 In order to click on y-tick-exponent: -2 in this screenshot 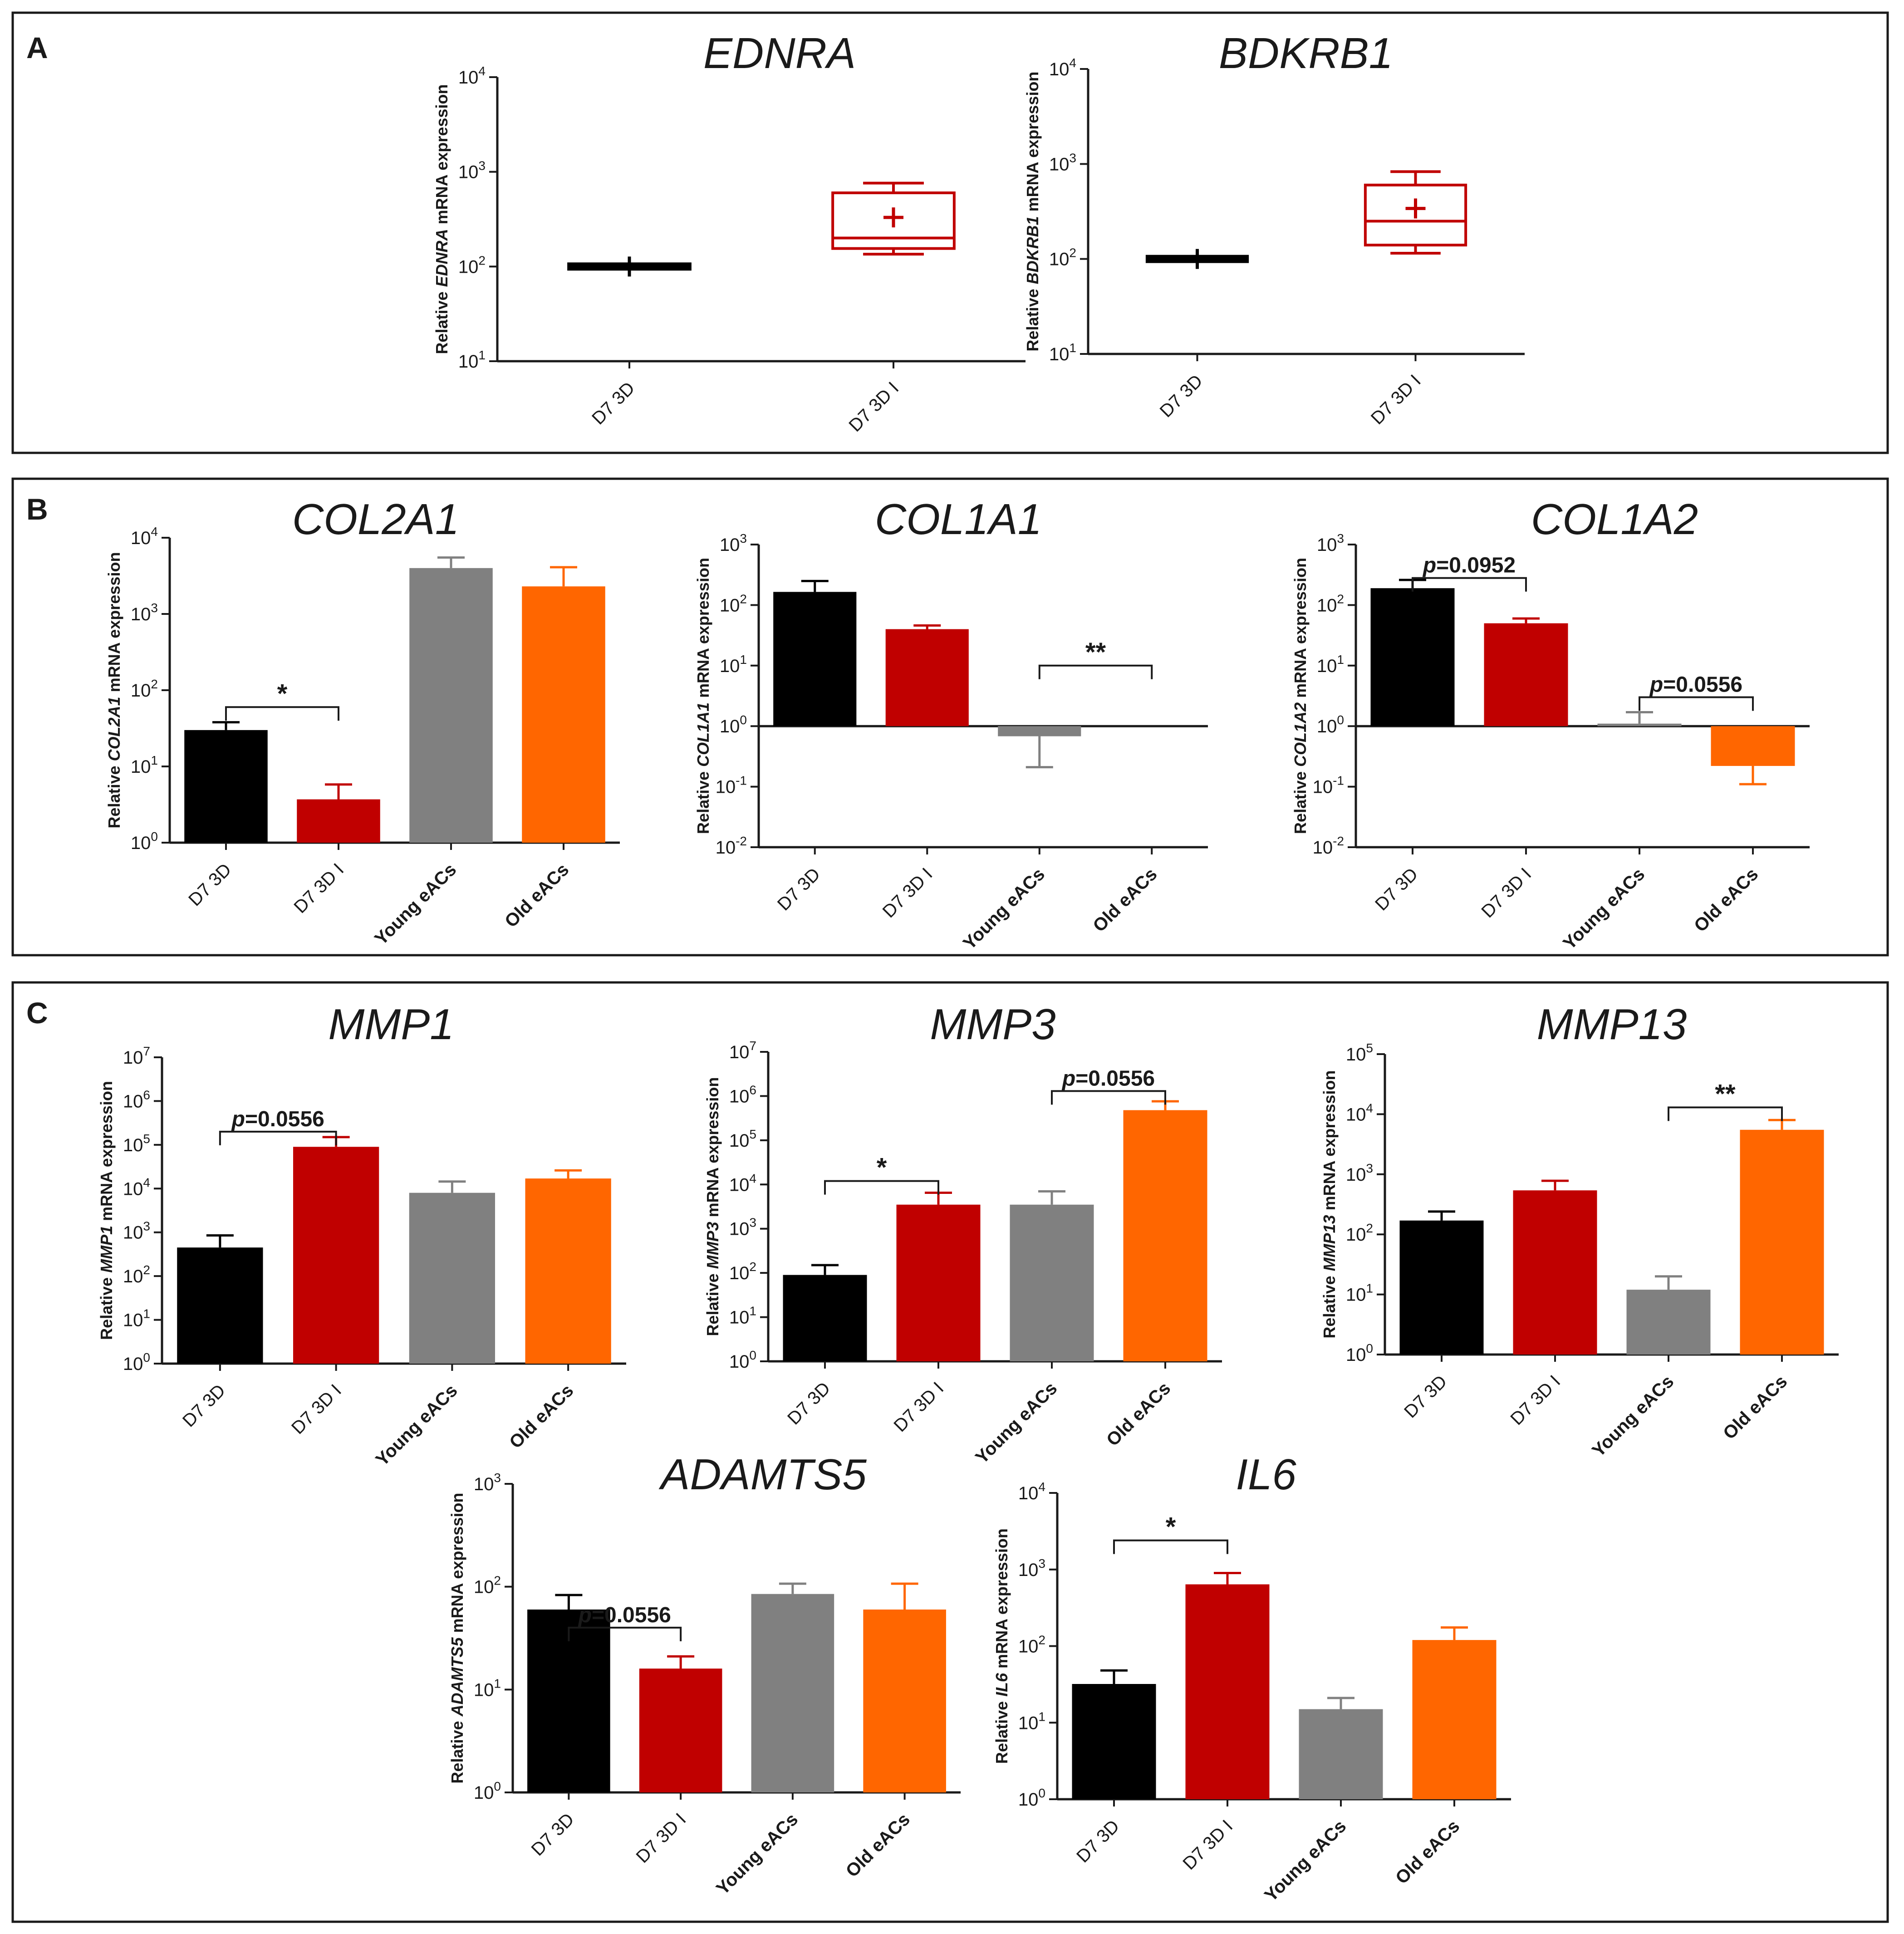, I will do `click(1338, 841)`.